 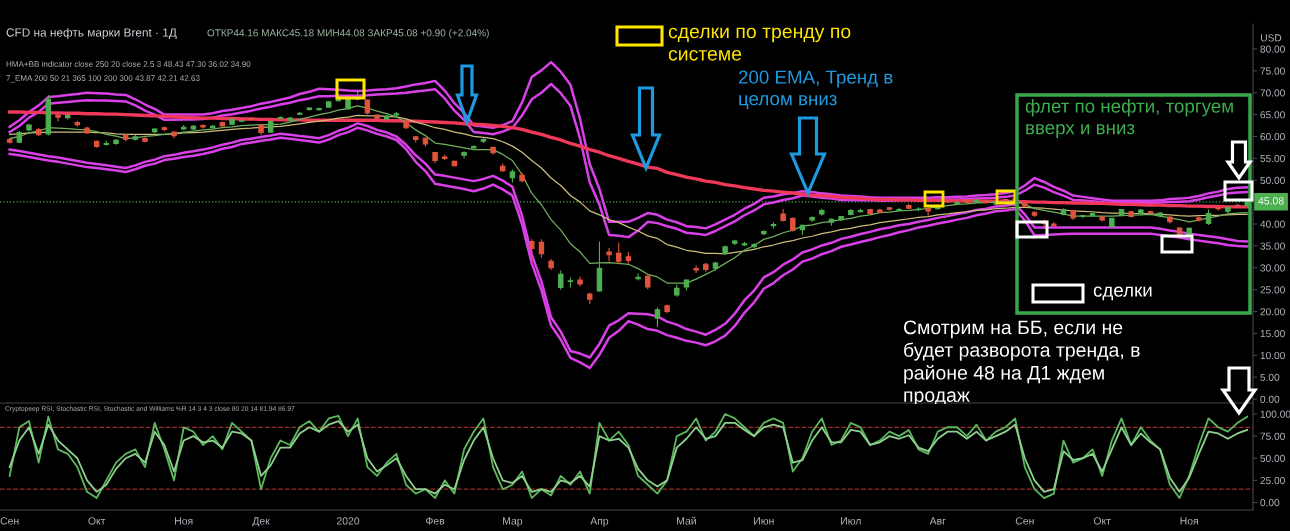 What do you see at coordinates (1272, 312) in the screenshot?
I see `y-tick-label: 20.00` at bounding box center [1272, 312].